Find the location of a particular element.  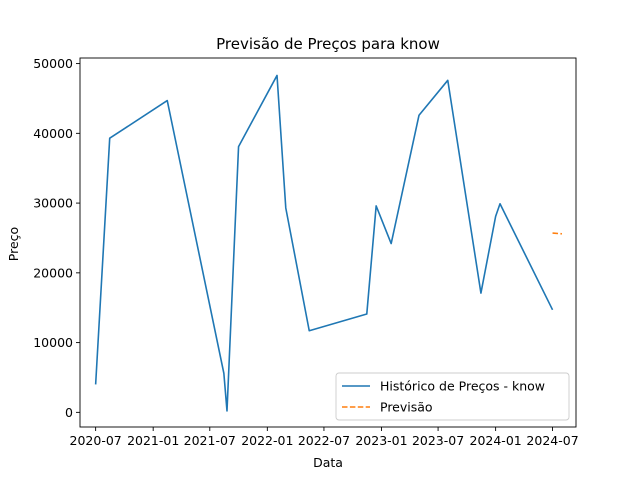

y-tick-label: 0 is located at coordinates (69, 412).